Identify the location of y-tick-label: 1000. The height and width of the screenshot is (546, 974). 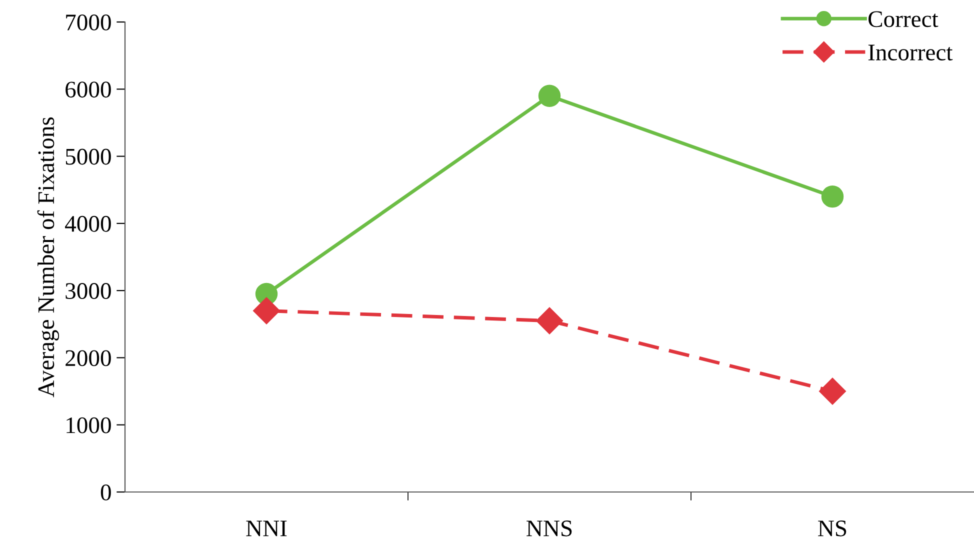
(88, 425).